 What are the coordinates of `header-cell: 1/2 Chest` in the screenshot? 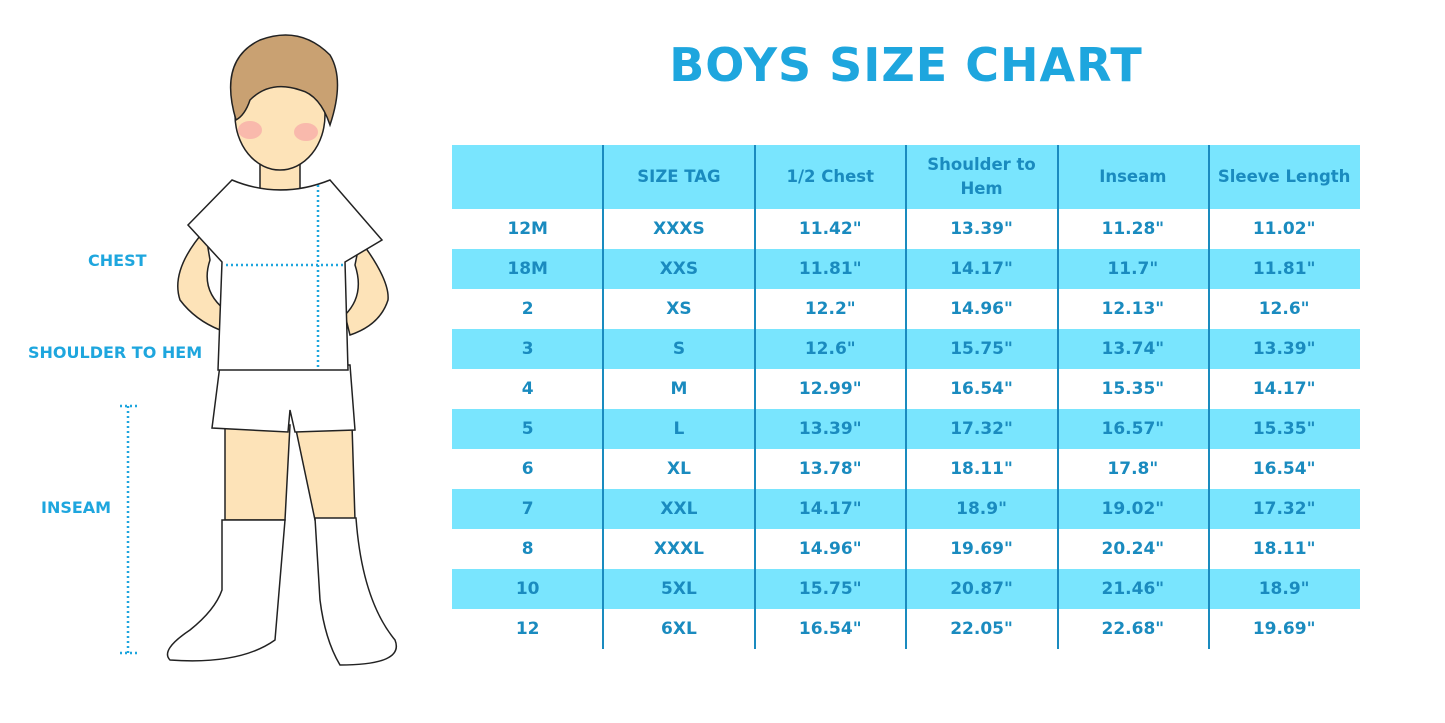 It's located at (830, 176).